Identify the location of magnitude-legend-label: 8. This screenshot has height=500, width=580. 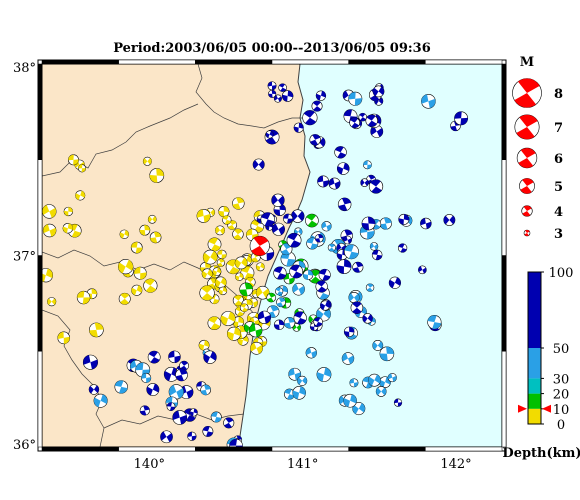
(558, 94).